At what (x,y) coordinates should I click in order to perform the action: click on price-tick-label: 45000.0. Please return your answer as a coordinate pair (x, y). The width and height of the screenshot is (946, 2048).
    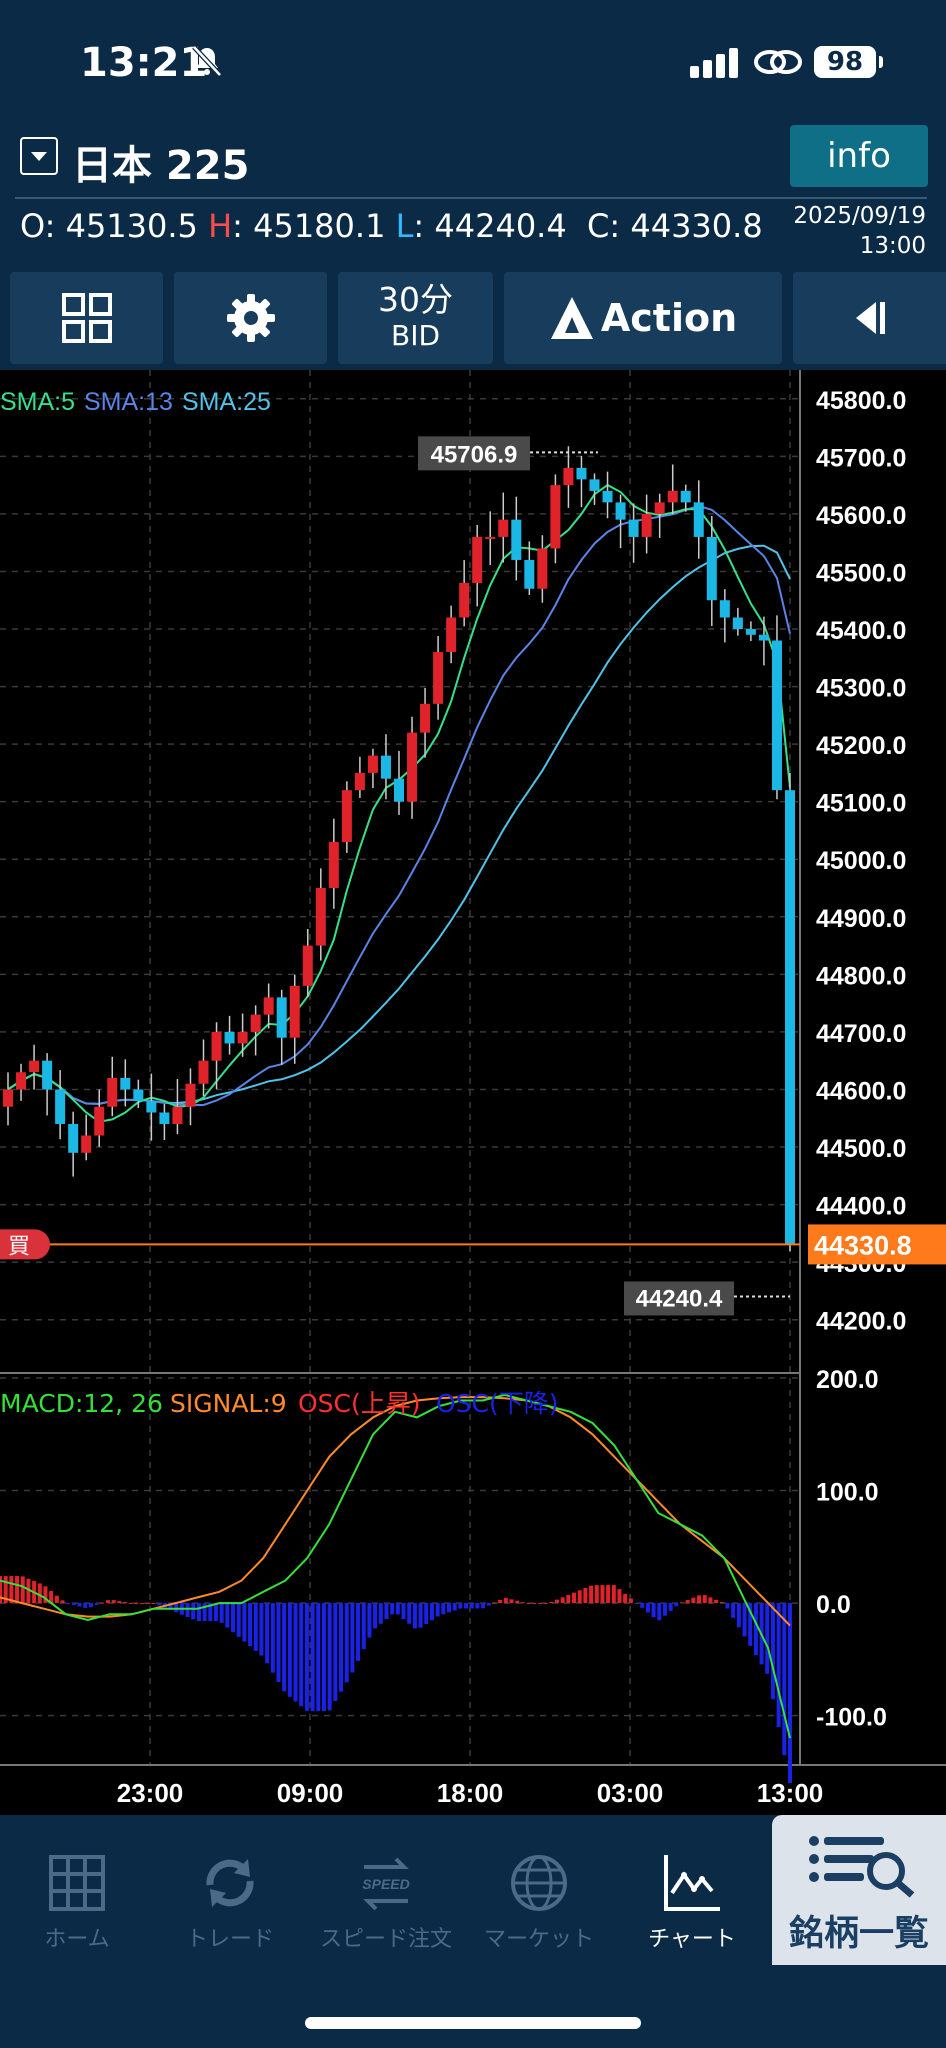
    Looking at the image, I should click on (861, 861).